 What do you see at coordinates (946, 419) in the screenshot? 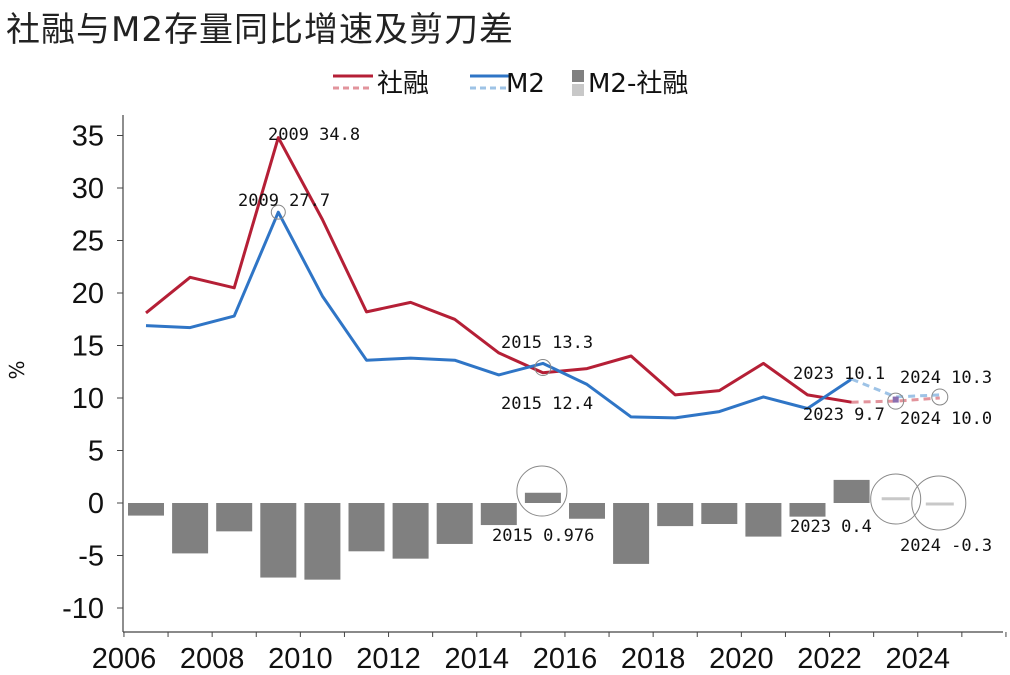
I see `annotation-label: 2024 10.0` at bounding box center [946, 419].